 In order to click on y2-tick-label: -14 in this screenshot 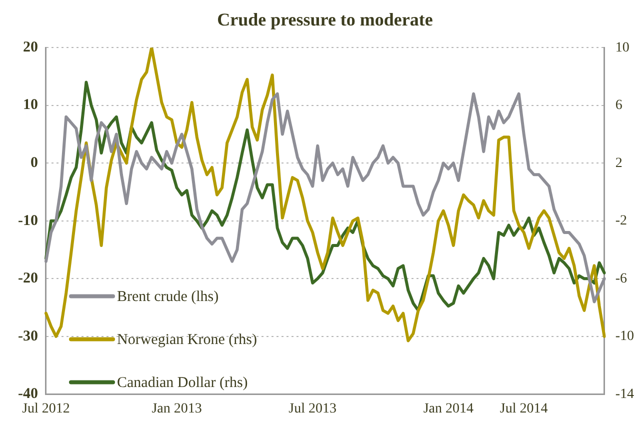, I will do `click(624, 394)`.